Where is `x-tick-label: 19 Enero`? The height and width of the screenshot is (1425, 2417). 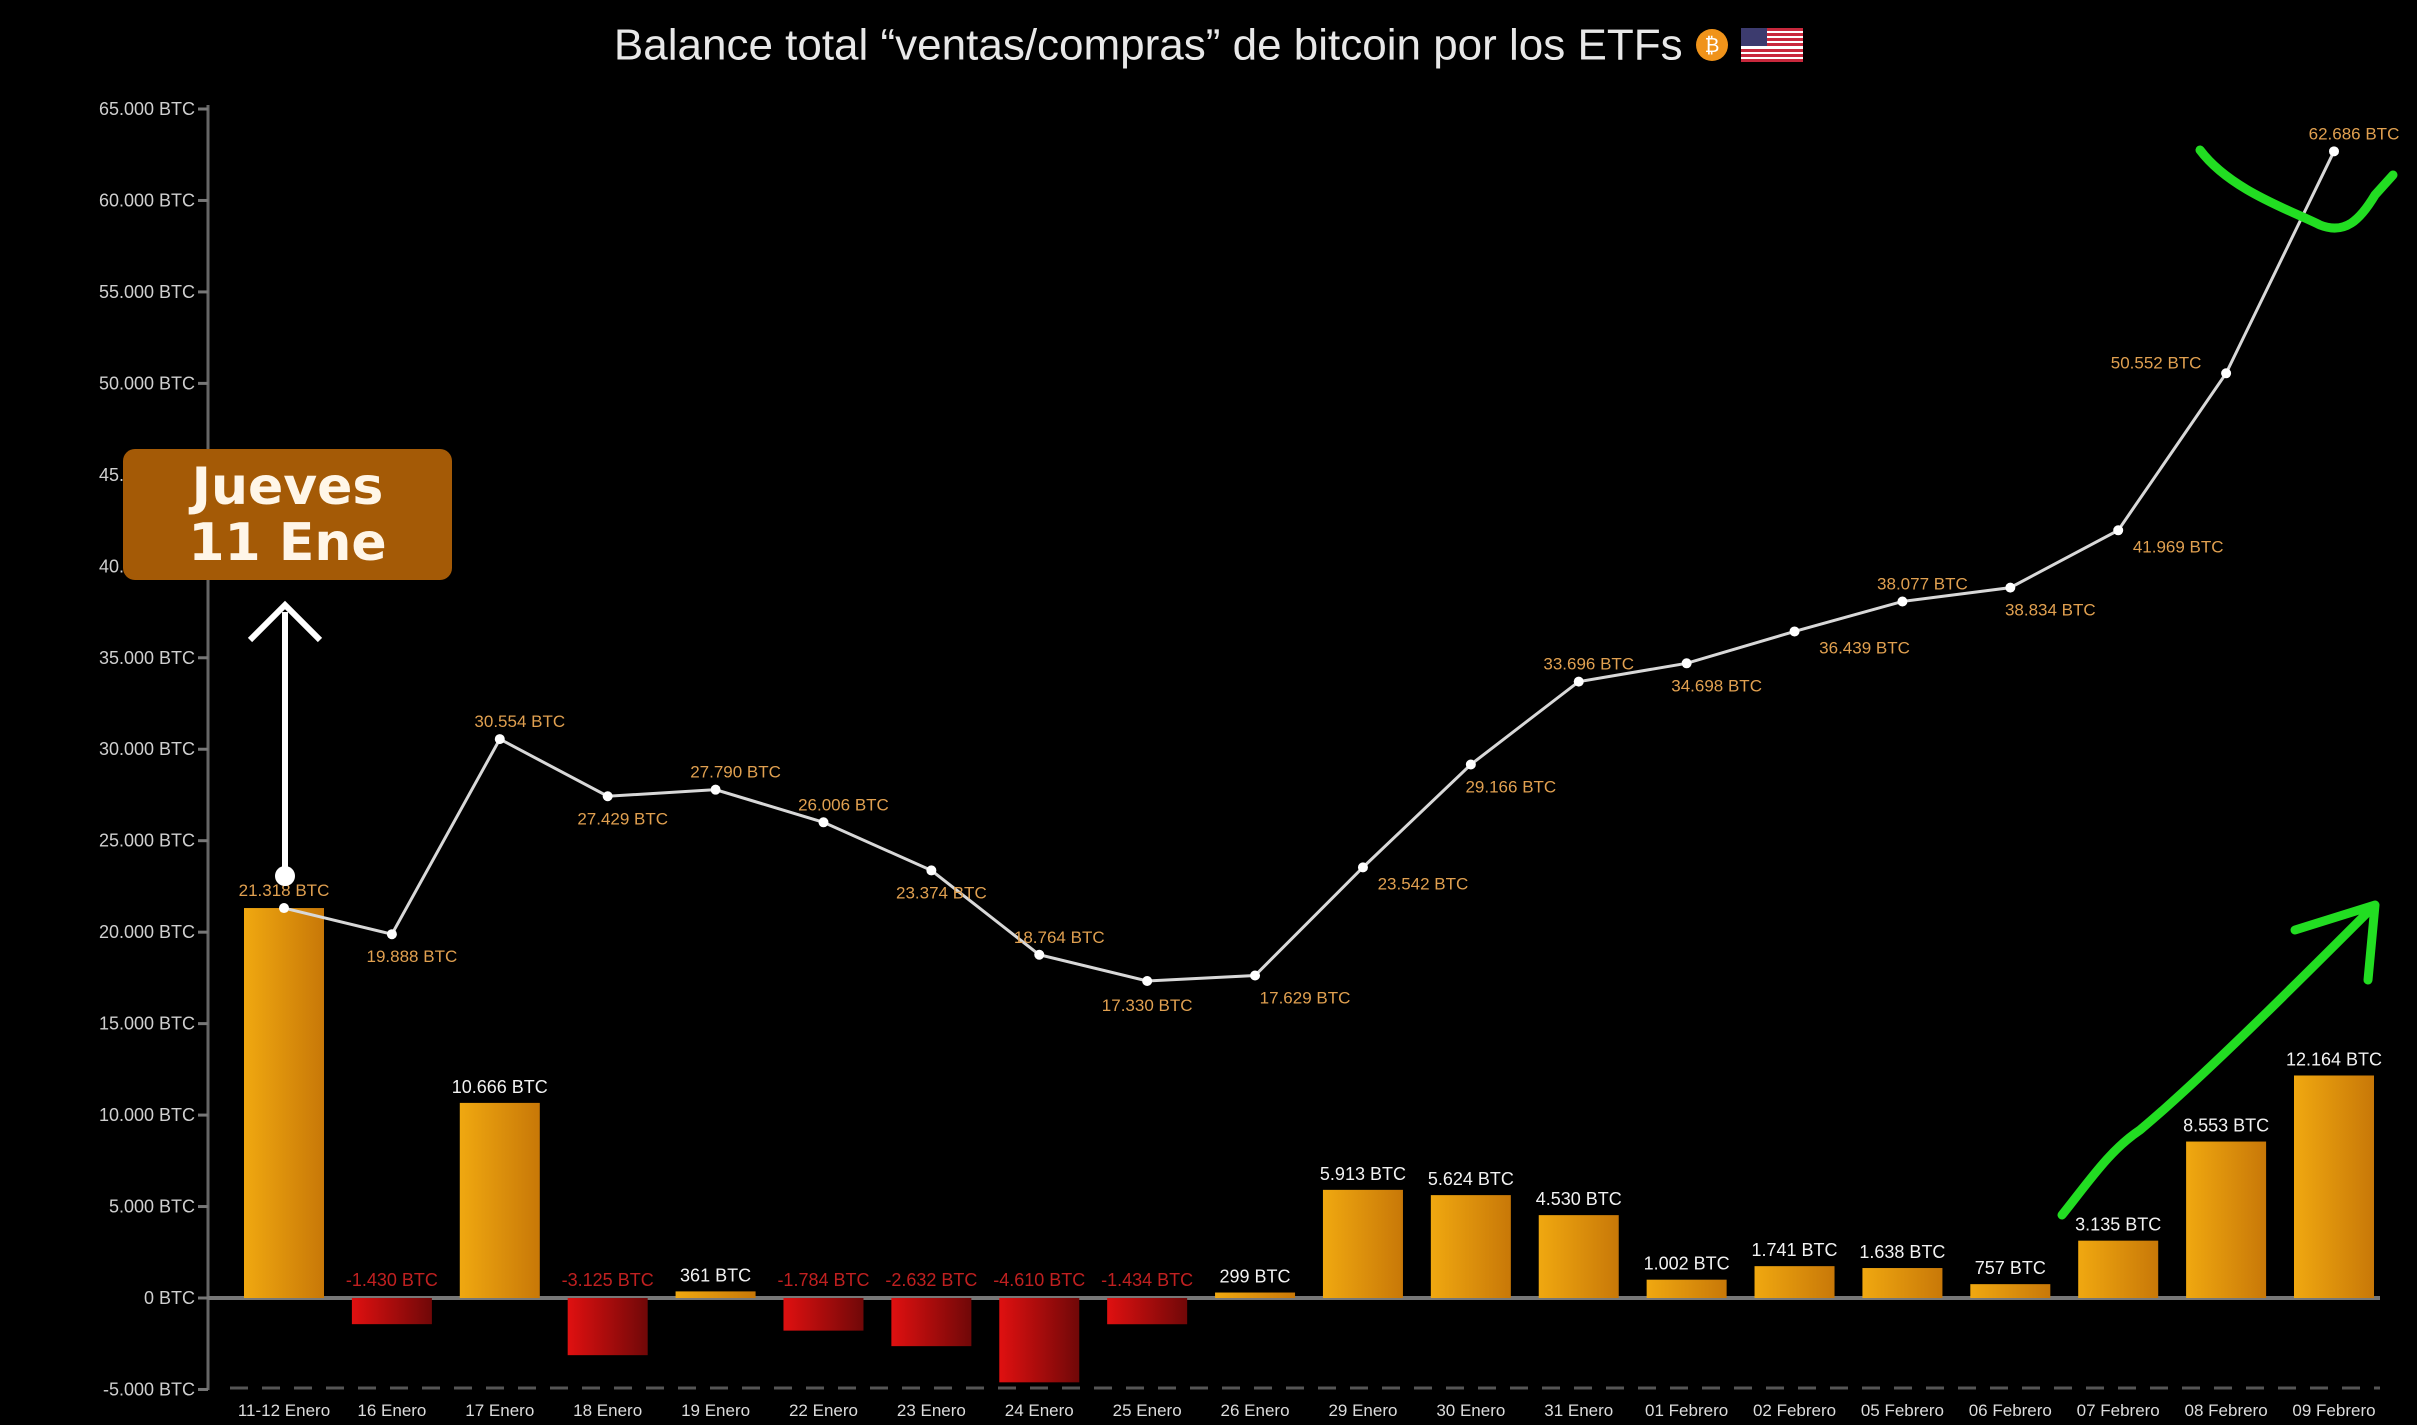
x-tick-label: 19 Enero is located at coordinates (715, 1410).